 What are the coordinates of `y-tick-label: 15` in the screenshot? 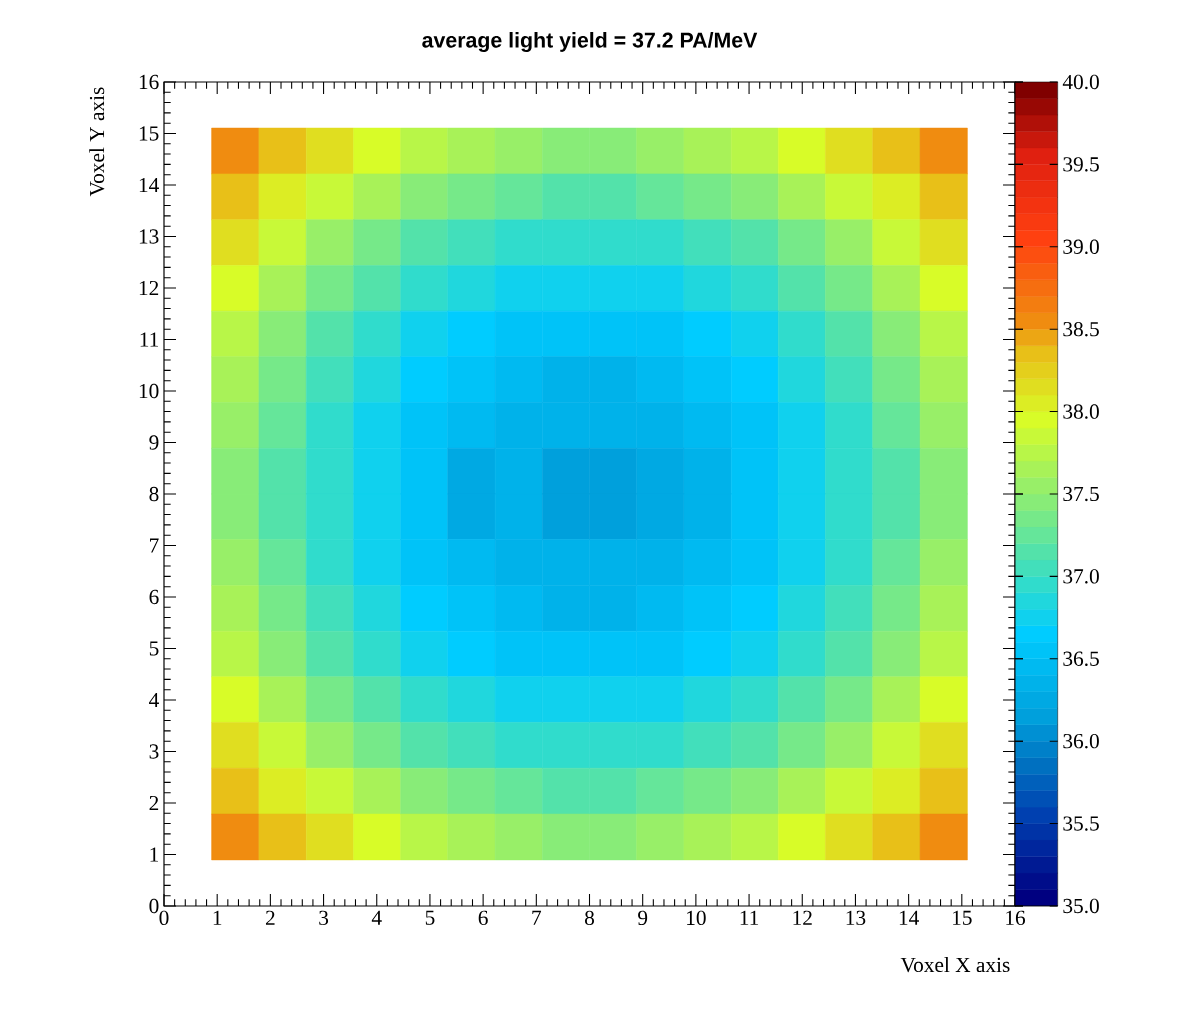 It's located at (149, 133).